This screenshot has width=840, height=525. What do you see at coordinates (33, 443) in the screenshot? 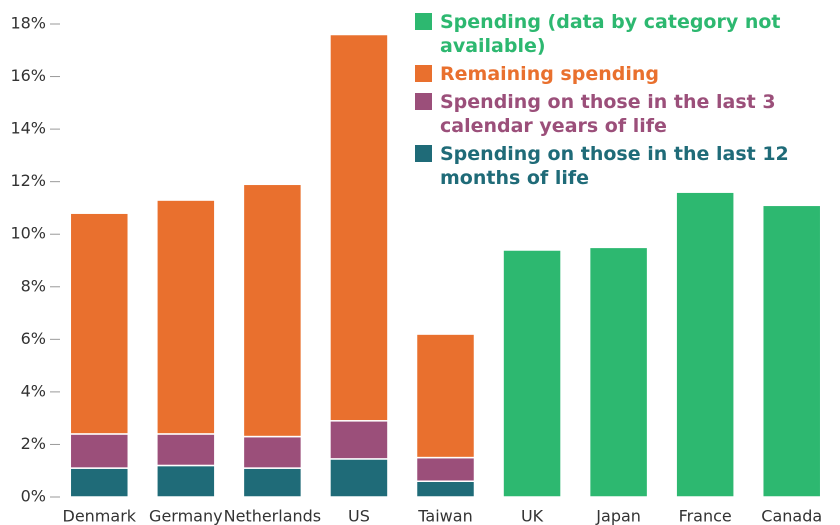
I see `y-tick-label: 2%` at bounding box center [33, 443].